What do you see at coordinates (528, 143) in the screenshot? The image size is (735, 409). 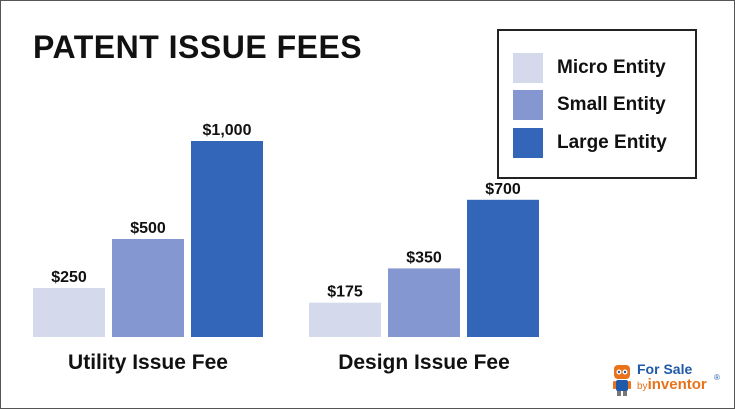 I see `legend-swatch-large` at bounding box center [528, 143].